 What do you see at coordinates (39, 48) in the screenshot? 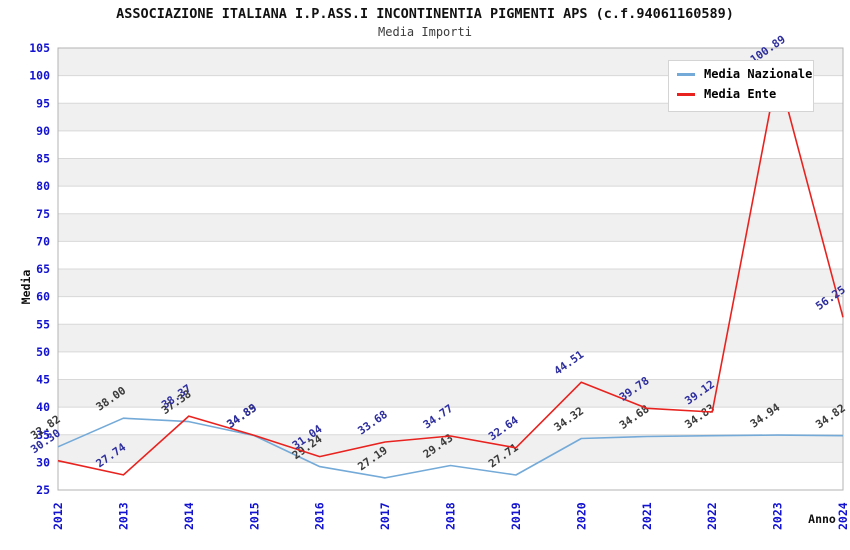
I see `y-tick-label: 105` at bounding box center [39, 48].